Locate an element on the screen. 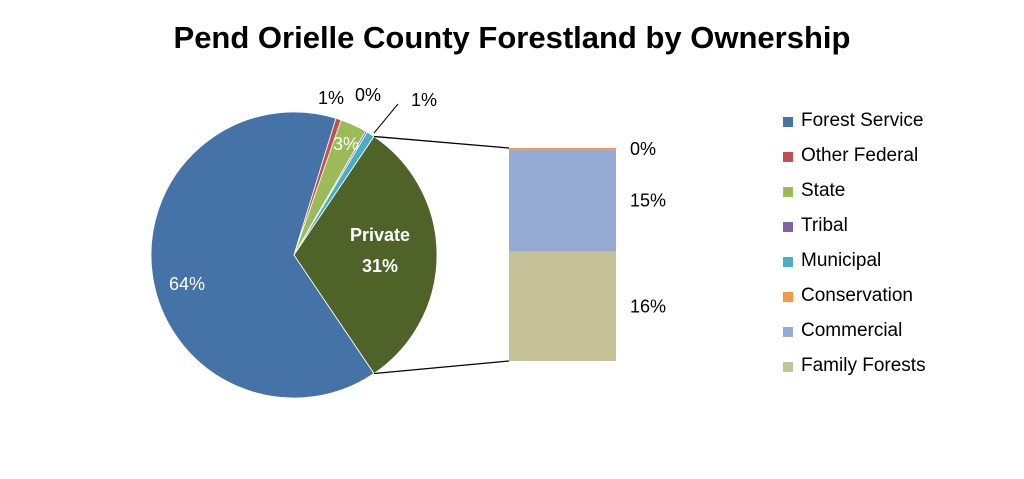 This screenshot has width=1024, height=479. connector-line-top is located at coordinates (441, 142).